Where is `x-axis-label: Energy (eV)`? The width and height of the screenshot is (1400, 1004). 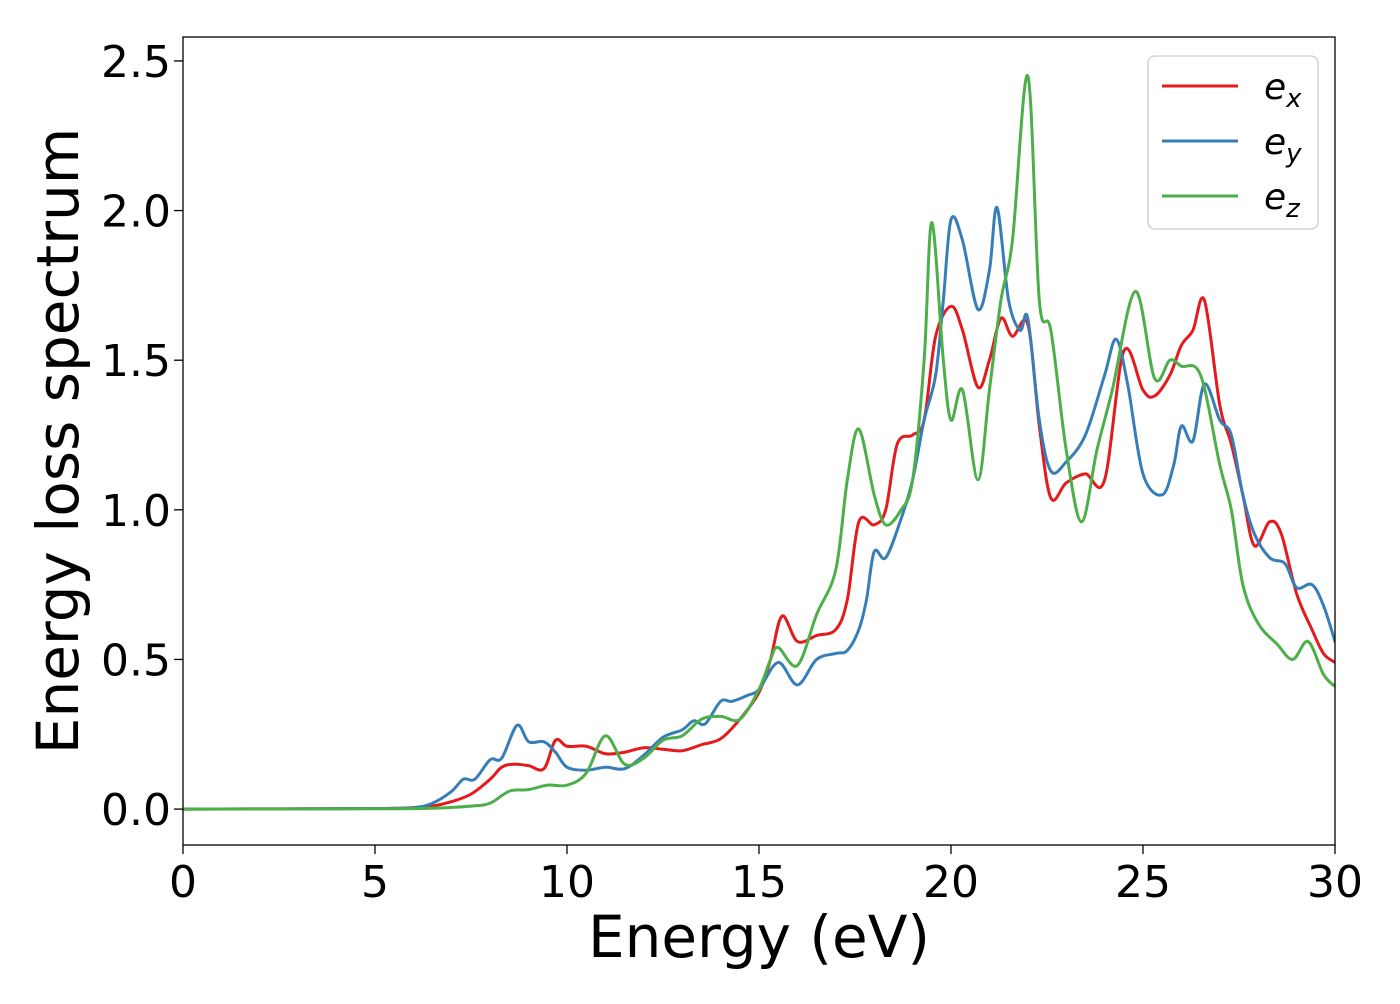 x-axis-label: Energy (eV) is located at coordinates (759, 937).